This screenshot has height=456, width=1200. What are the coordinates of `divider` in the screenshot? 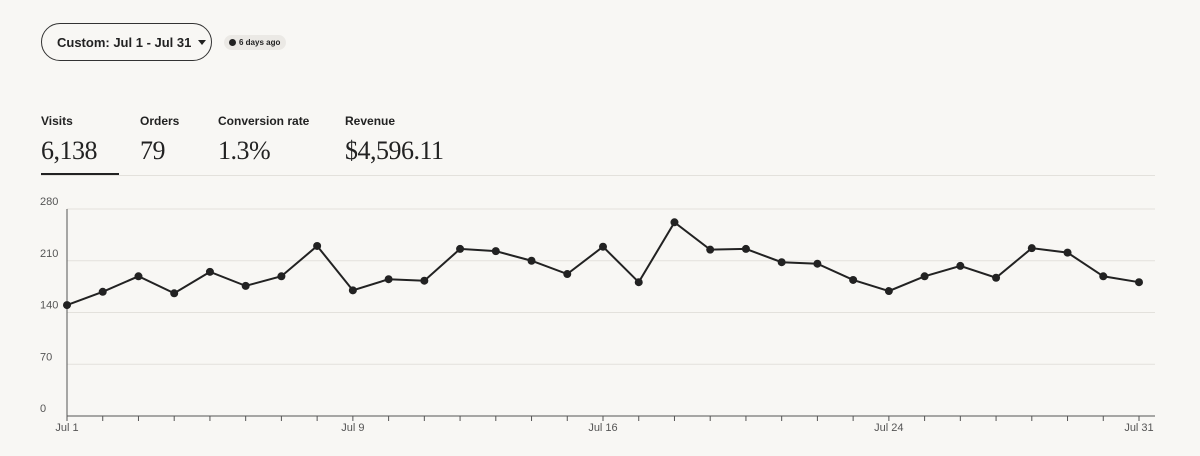 It's located at (598, 175).